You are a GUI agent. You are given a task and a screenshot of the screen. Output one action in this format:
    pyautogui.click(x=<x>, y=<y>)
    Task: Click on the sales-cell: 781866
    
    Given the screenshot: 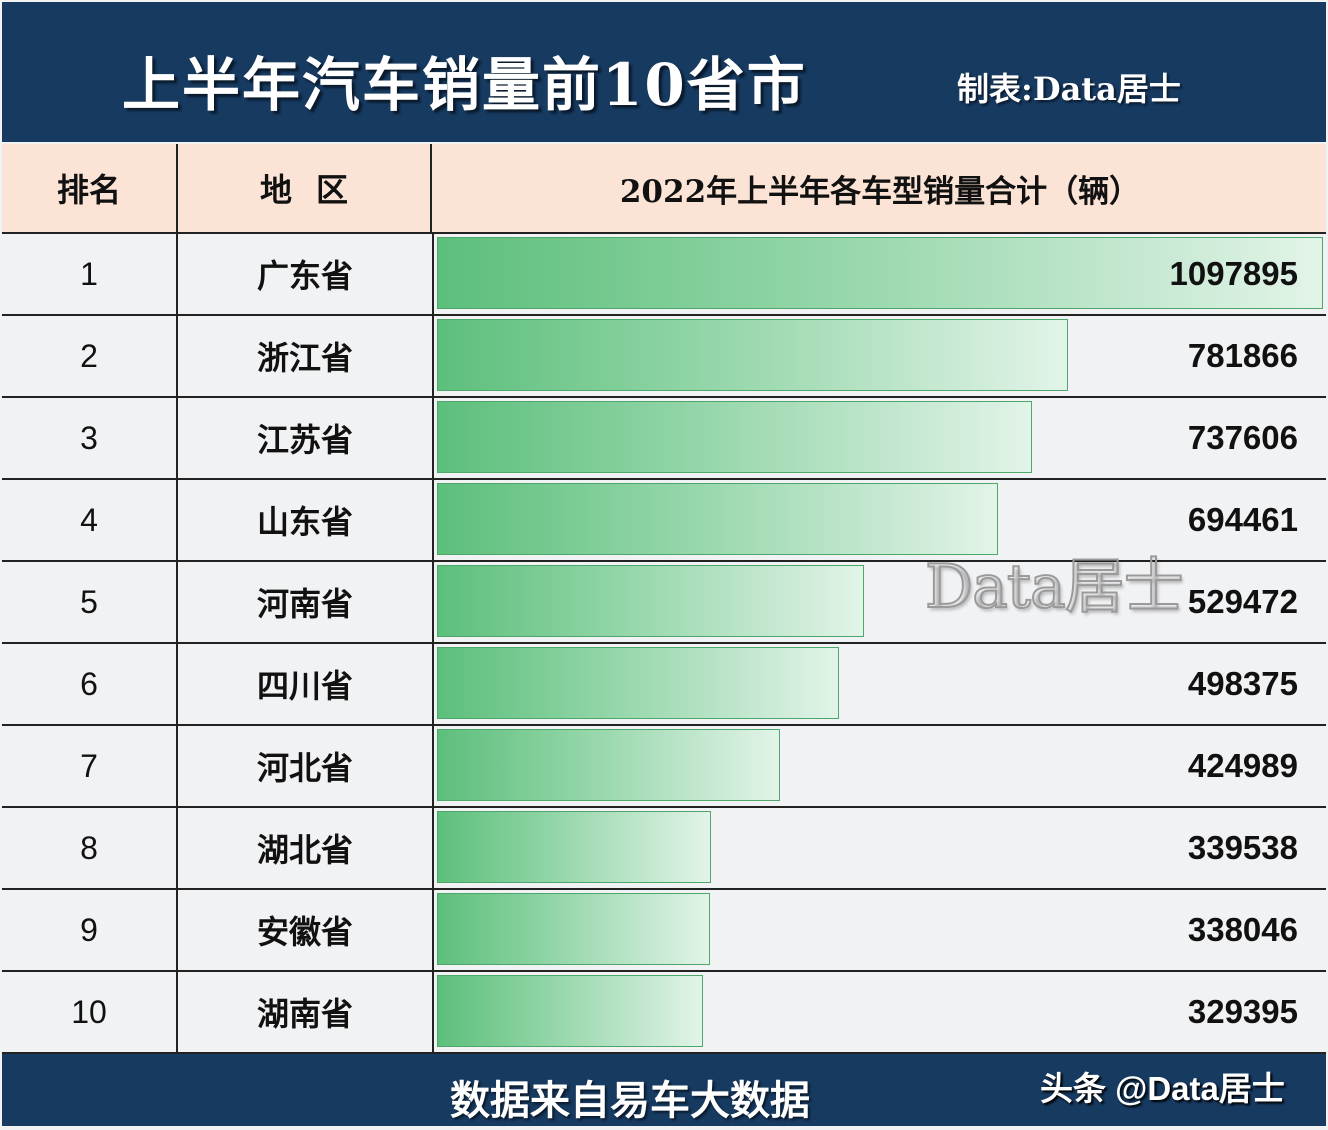 What is the action you would take?
    pyautogui.click(x=880, y=356)
    